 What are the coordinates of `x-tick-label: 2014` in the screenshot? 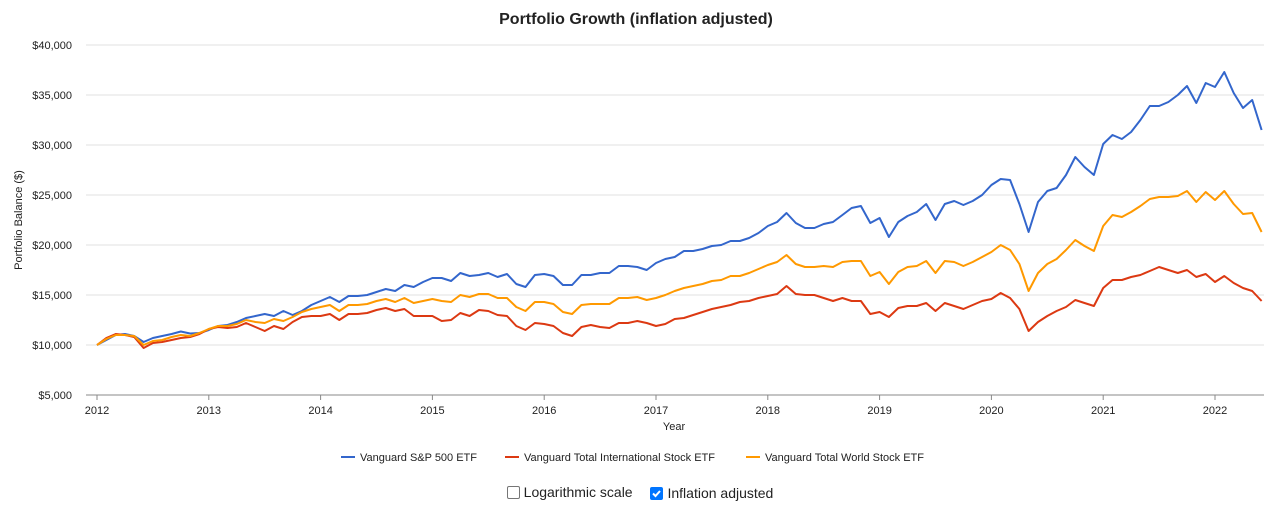 It's located at (320, 411).